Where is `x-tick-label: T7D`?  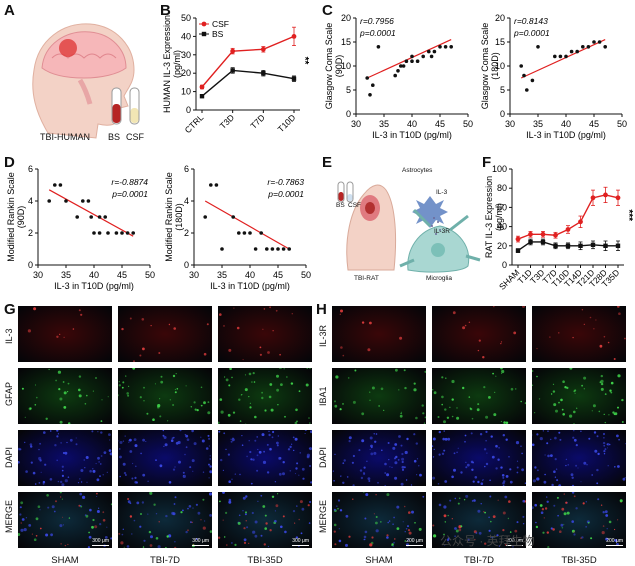
x-tick-label: T7D is located at coordinates (257, 121).